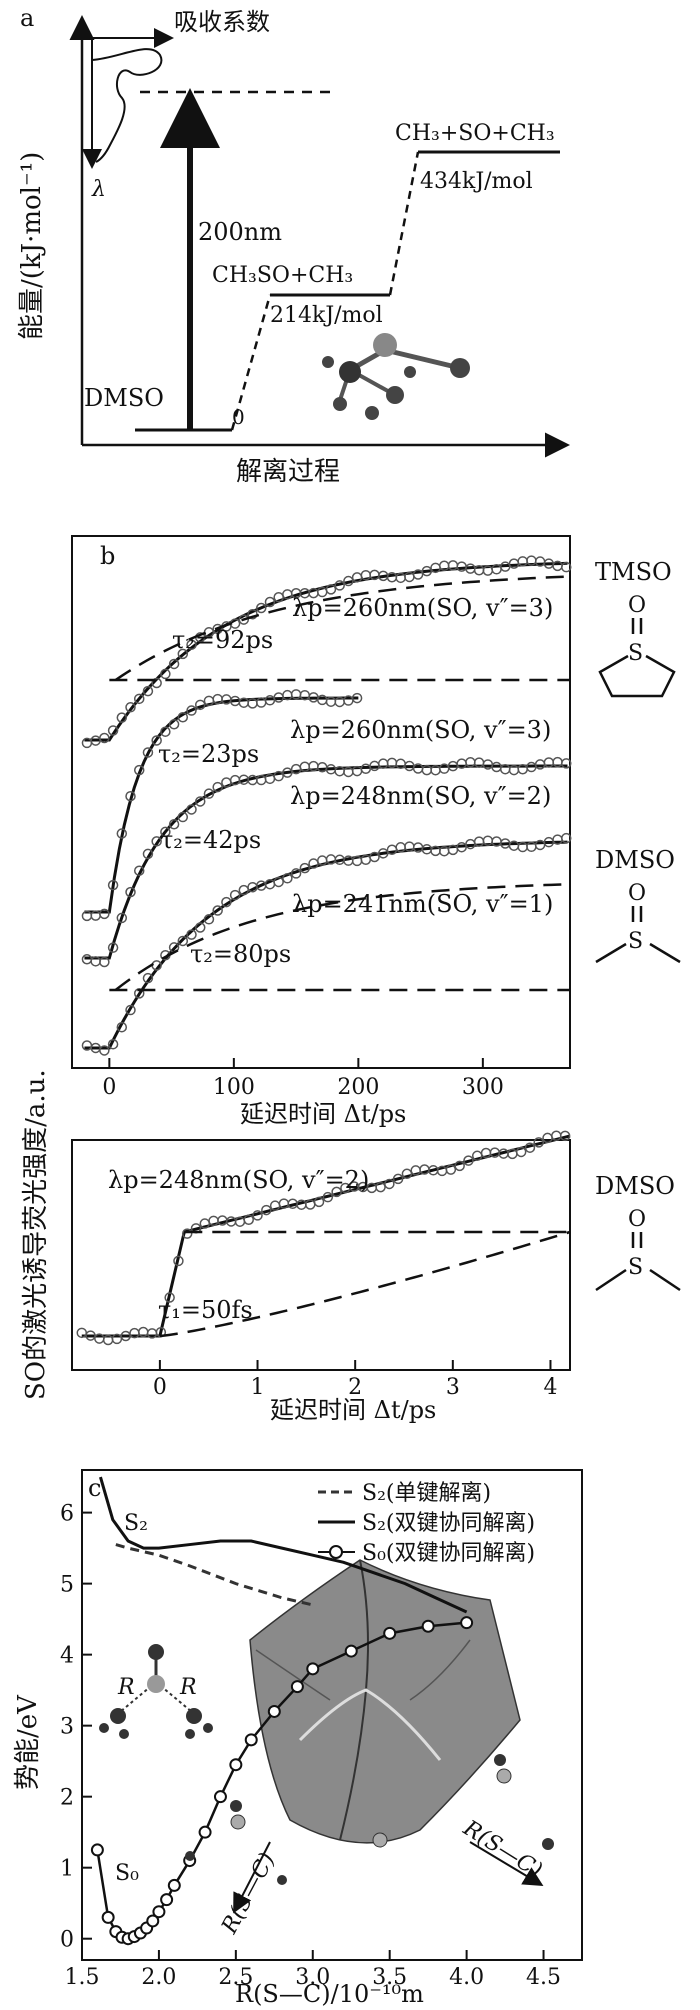  I want to click on r-label-left: R, so click(126, 1687).